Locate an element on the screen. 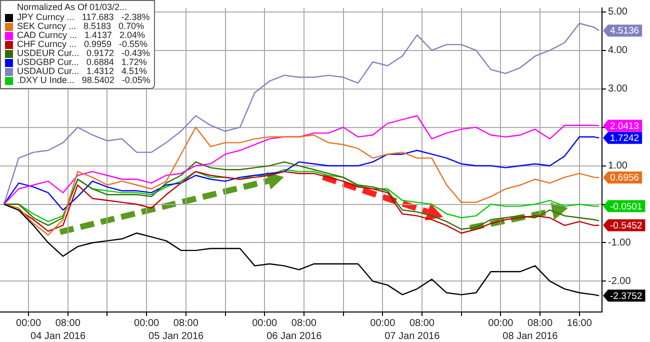 This screenshot has height=342, width=650. y-tick-label: 1.00 is located at coordinates (618, 166).